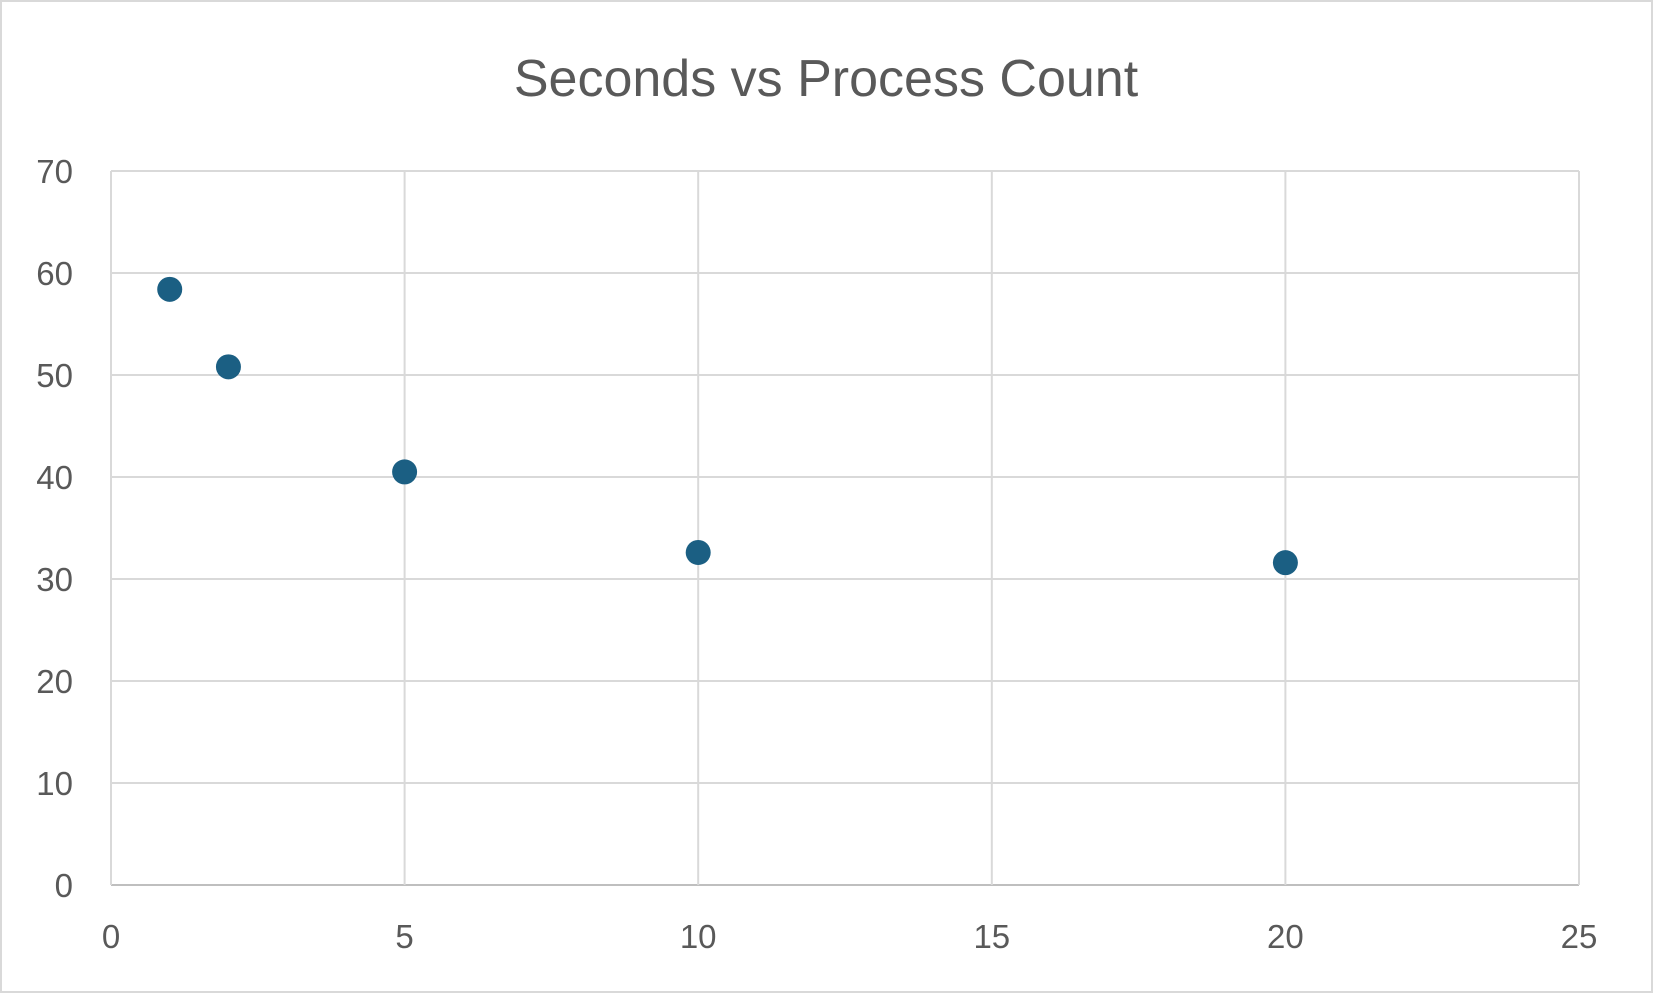 The width and height of the screenshot is (1653, 993). I want to click on y-tick-label: 40, so click(54, 477).